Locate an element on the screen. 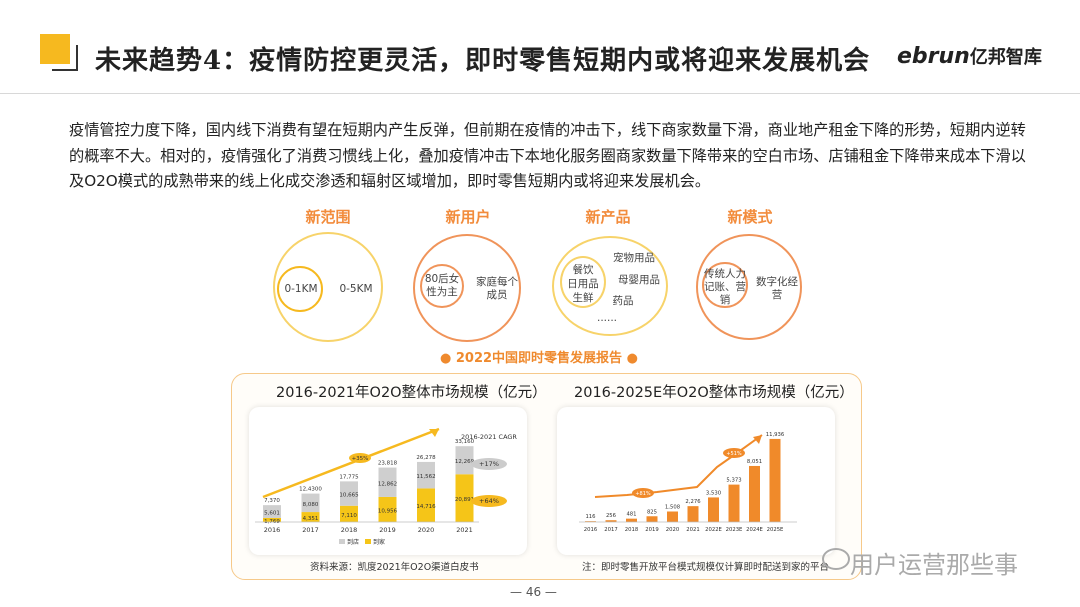 This screenshot has width=1080, height=607. label-total-2018: 17,775 is located at coordinates (349, 477).